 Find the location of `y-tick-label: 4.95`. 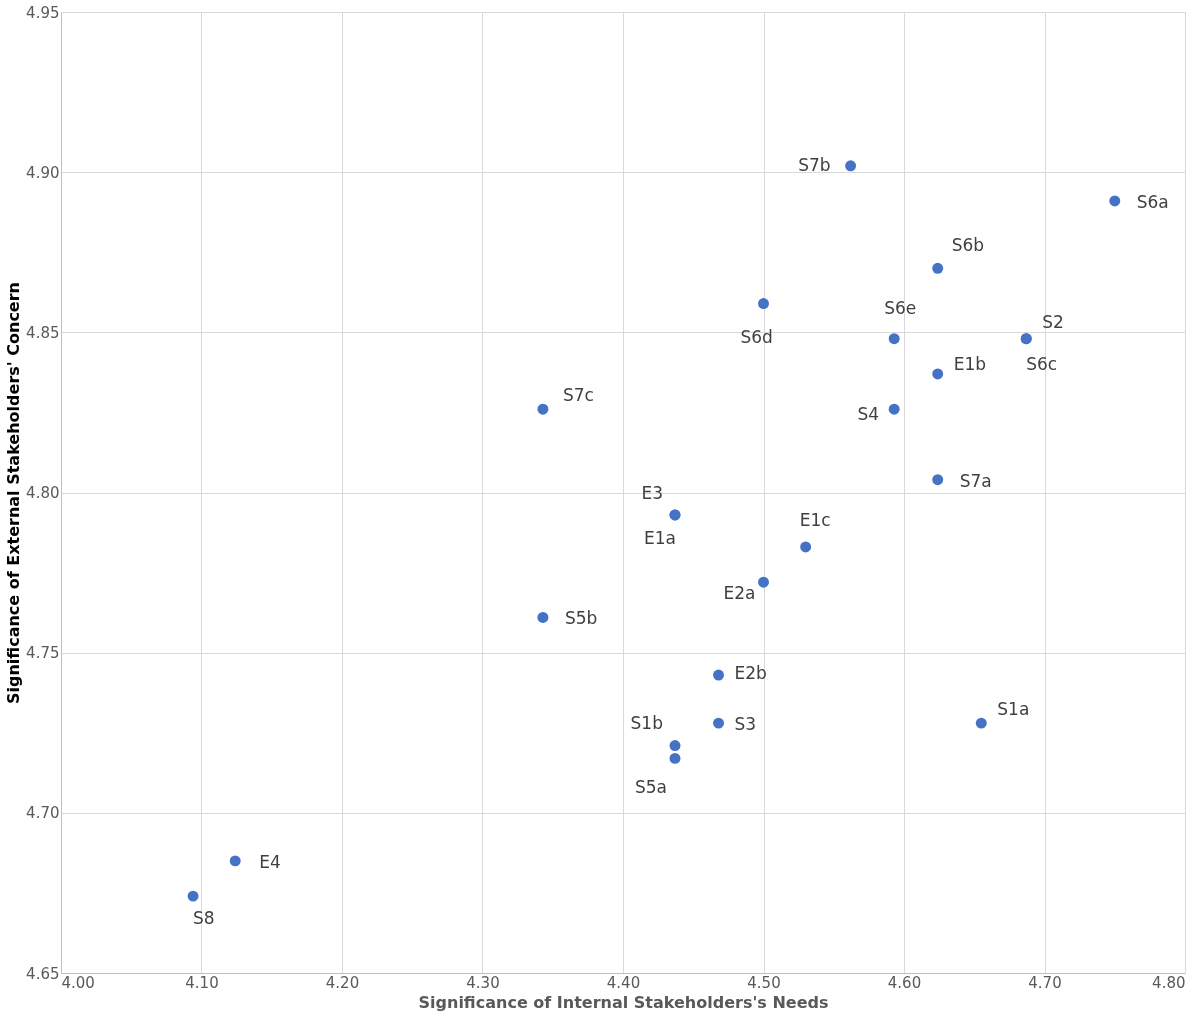

y-tick-label: 4.95 is located at coordinates (43, 12).